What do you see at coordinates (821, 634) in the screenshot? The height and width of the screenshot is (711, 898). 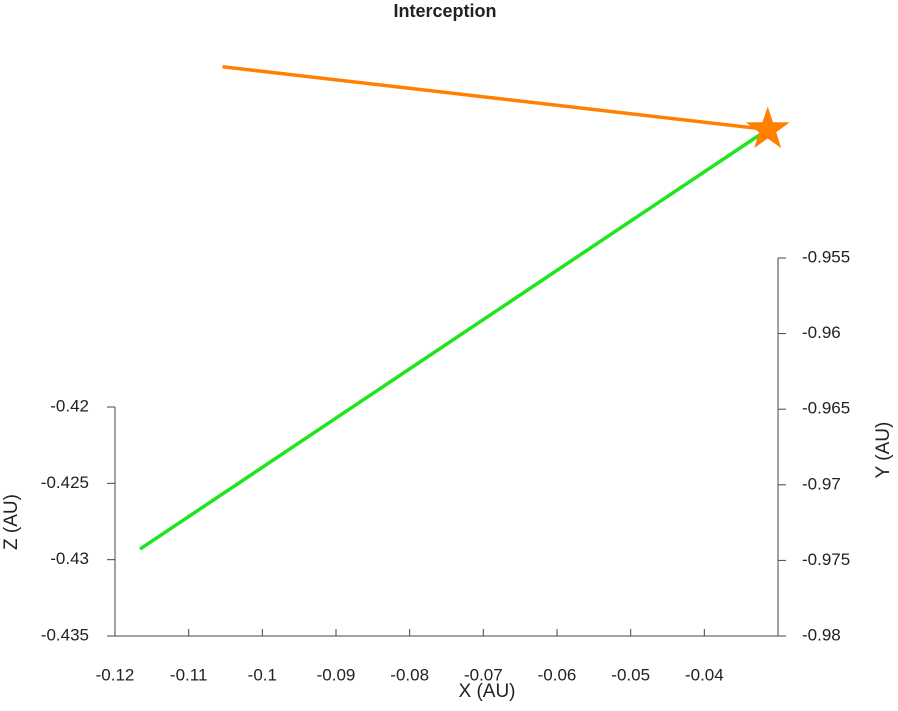 I see `y-tick-label: -0.98` at bounding box center [821, 634].